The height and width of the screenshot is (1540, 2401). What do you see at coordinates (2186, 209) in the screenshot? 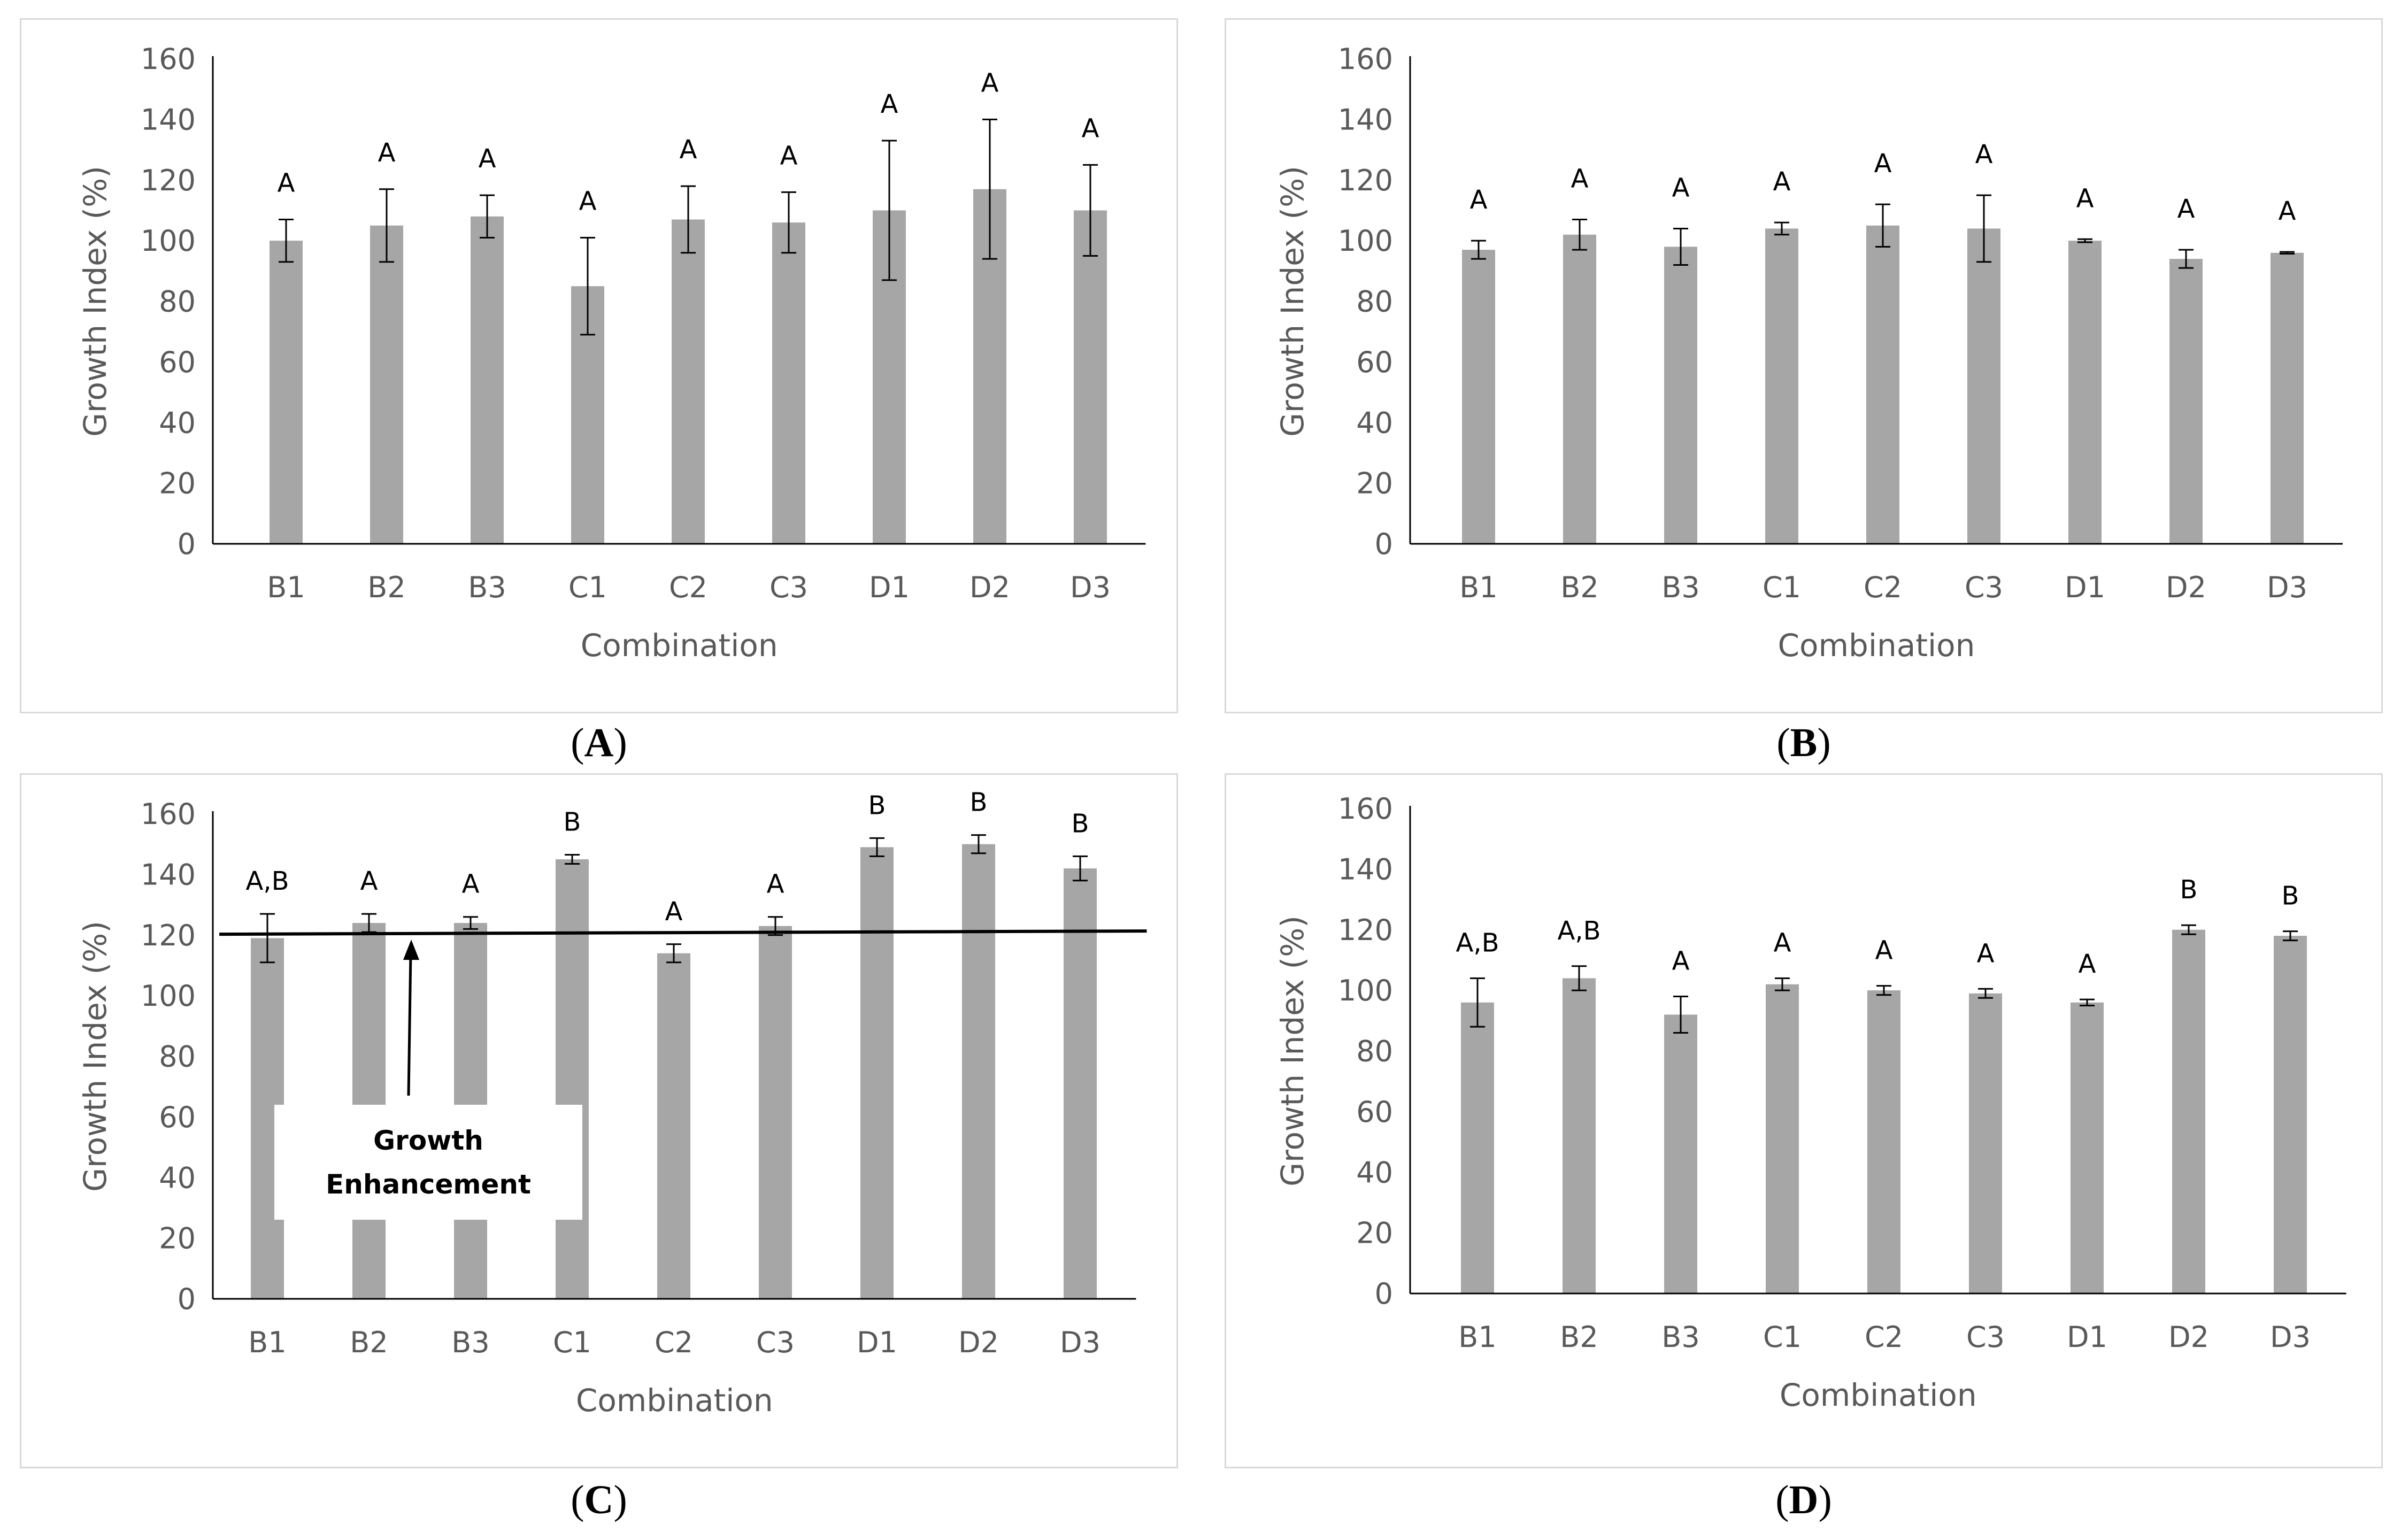
I see `significance-letter-b-D2: A` at bounding box center [2186, 209].